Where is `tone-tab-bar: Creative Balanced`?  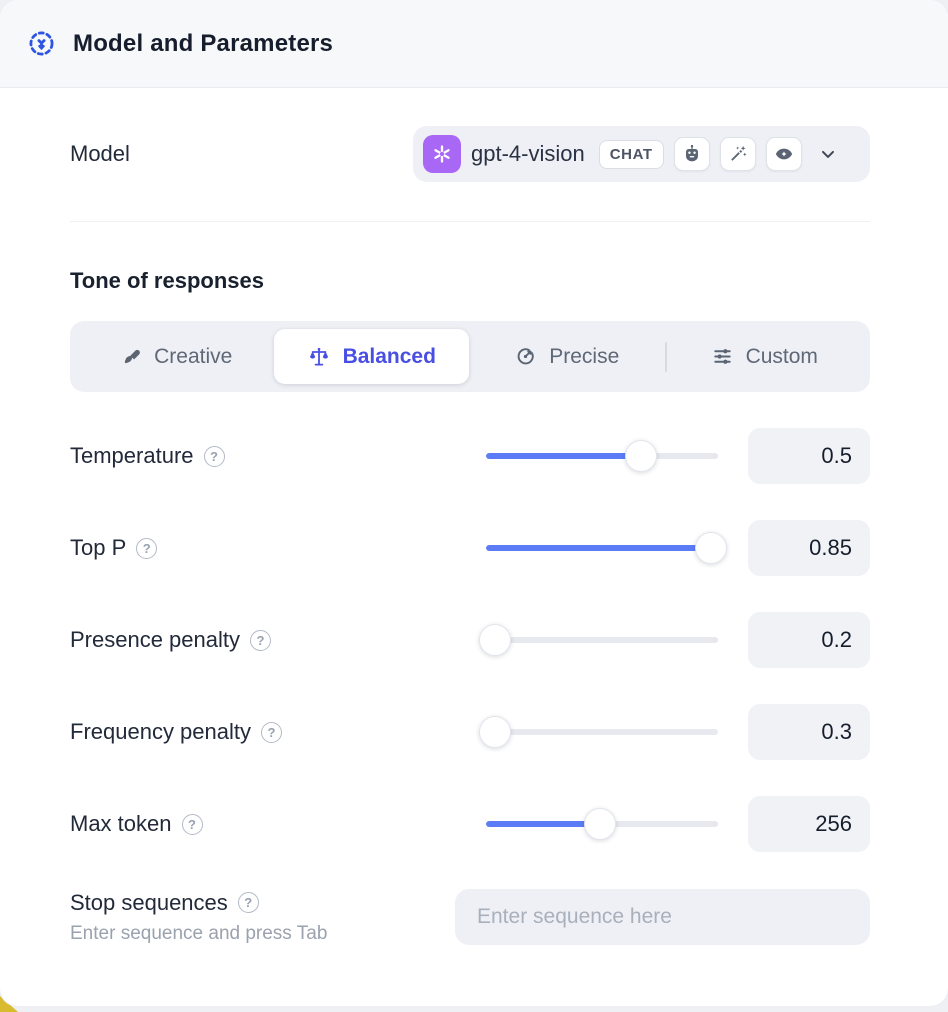 tone-tab-bar: Creative Balanced is located at coordinates (470, 356).